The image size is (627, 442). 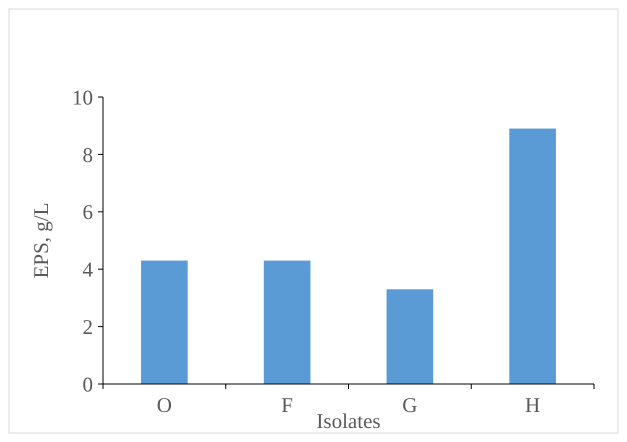 What do you see at coordinates (164, 405) in the screenshot?
I see `x-tick-label: O` at bounding box center [164, 405].